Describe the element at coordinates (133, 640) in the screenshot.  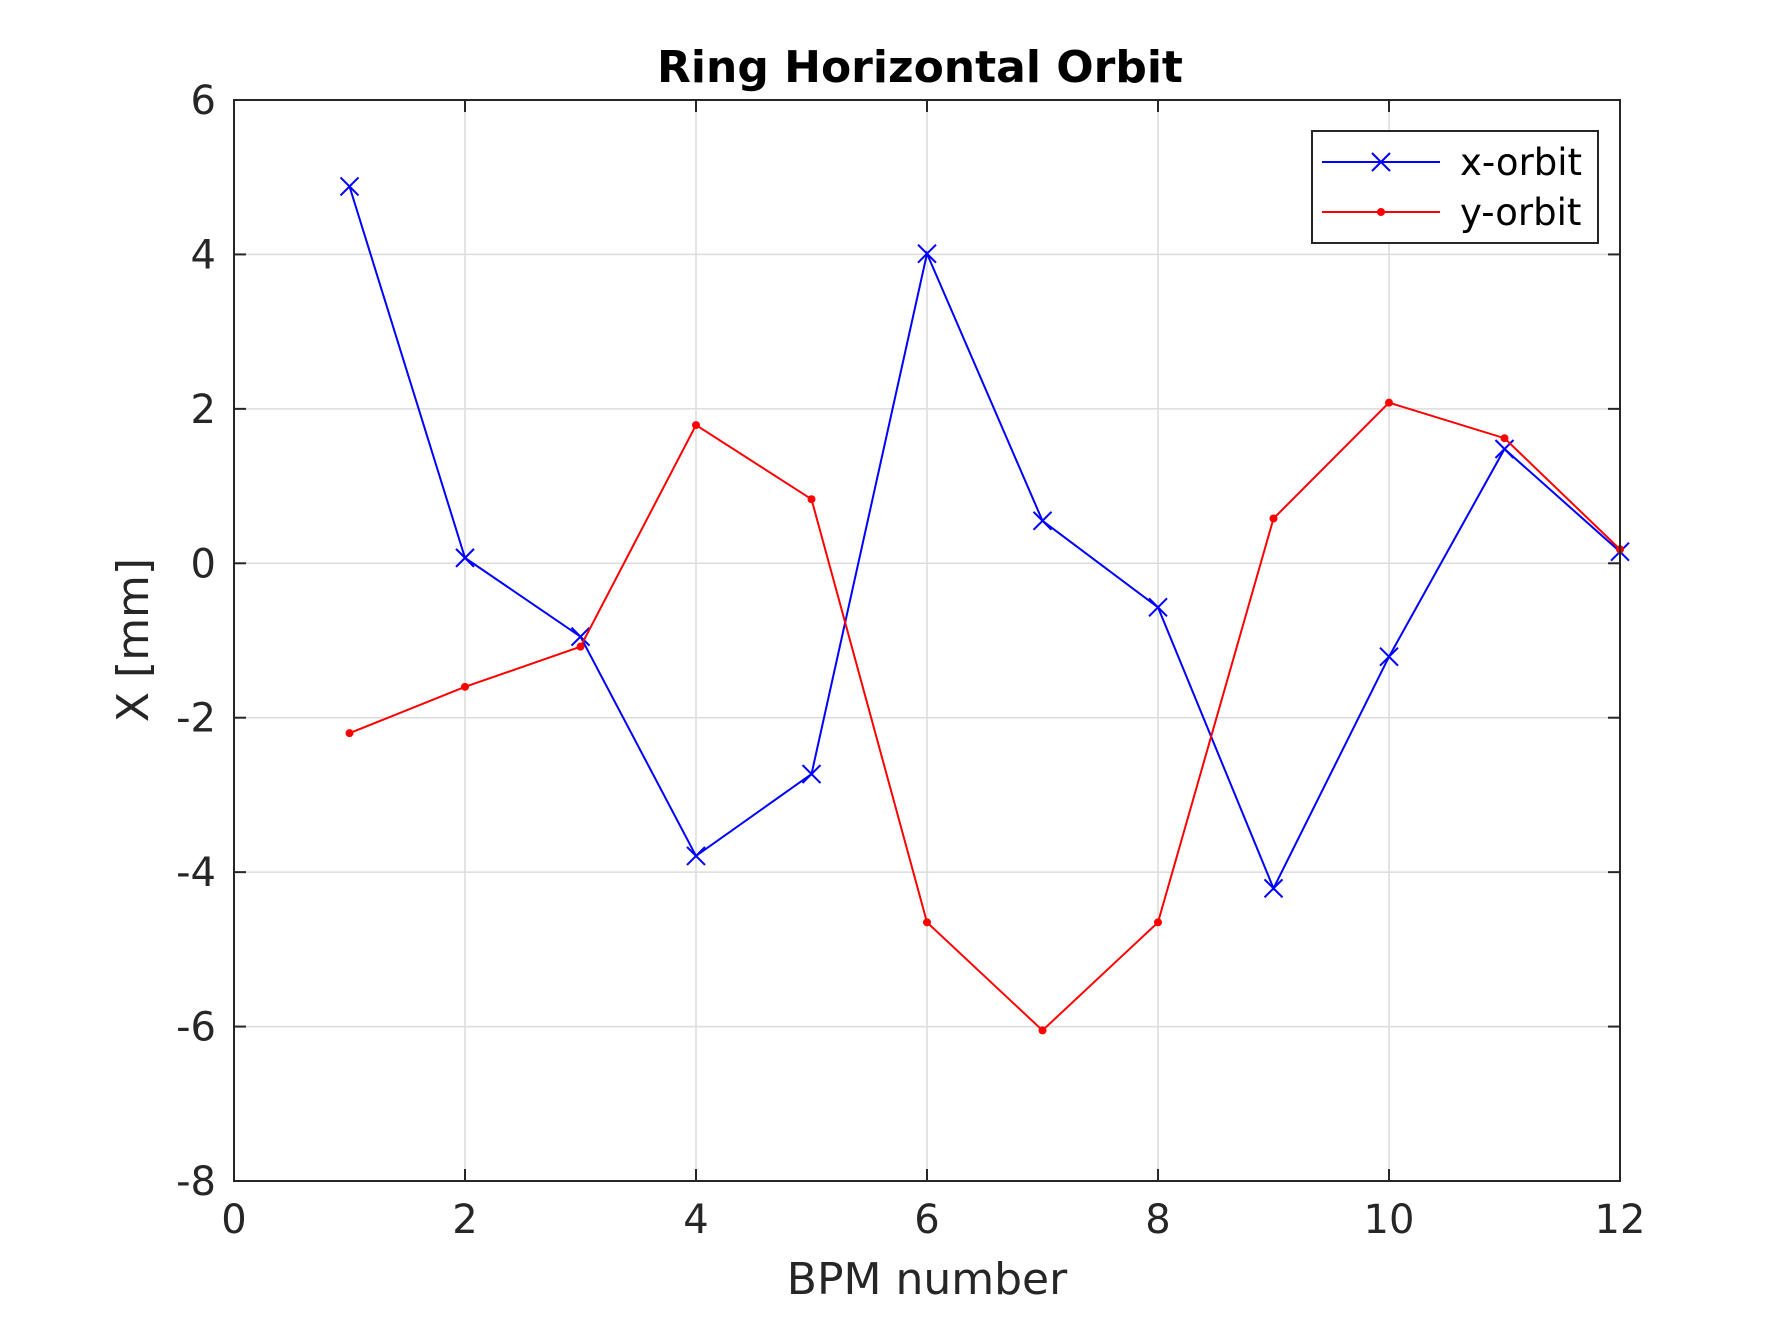
I see `y-axis-label: X [mm]` at that location.